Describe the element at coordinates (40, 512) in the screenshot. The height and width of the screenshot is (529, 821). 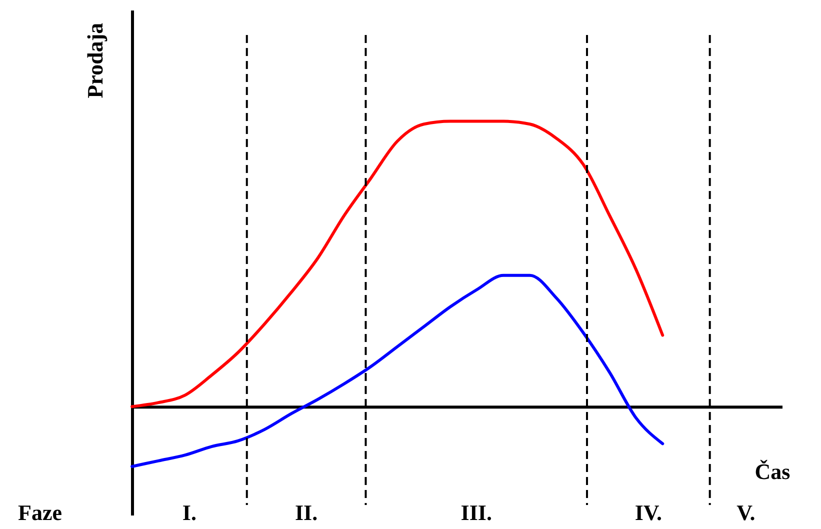
I see `text: Faze` at that location.